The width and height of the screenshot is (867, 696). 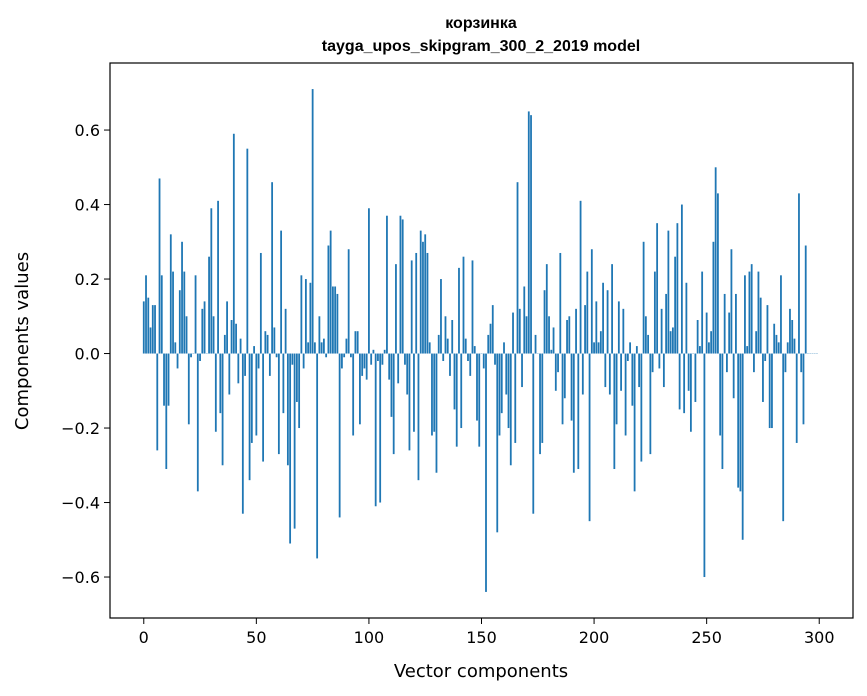 What do you see at coordinates (594, 637) in the screenshot?
I see `x-tick-label: 200` at bounding box center [594, 637].